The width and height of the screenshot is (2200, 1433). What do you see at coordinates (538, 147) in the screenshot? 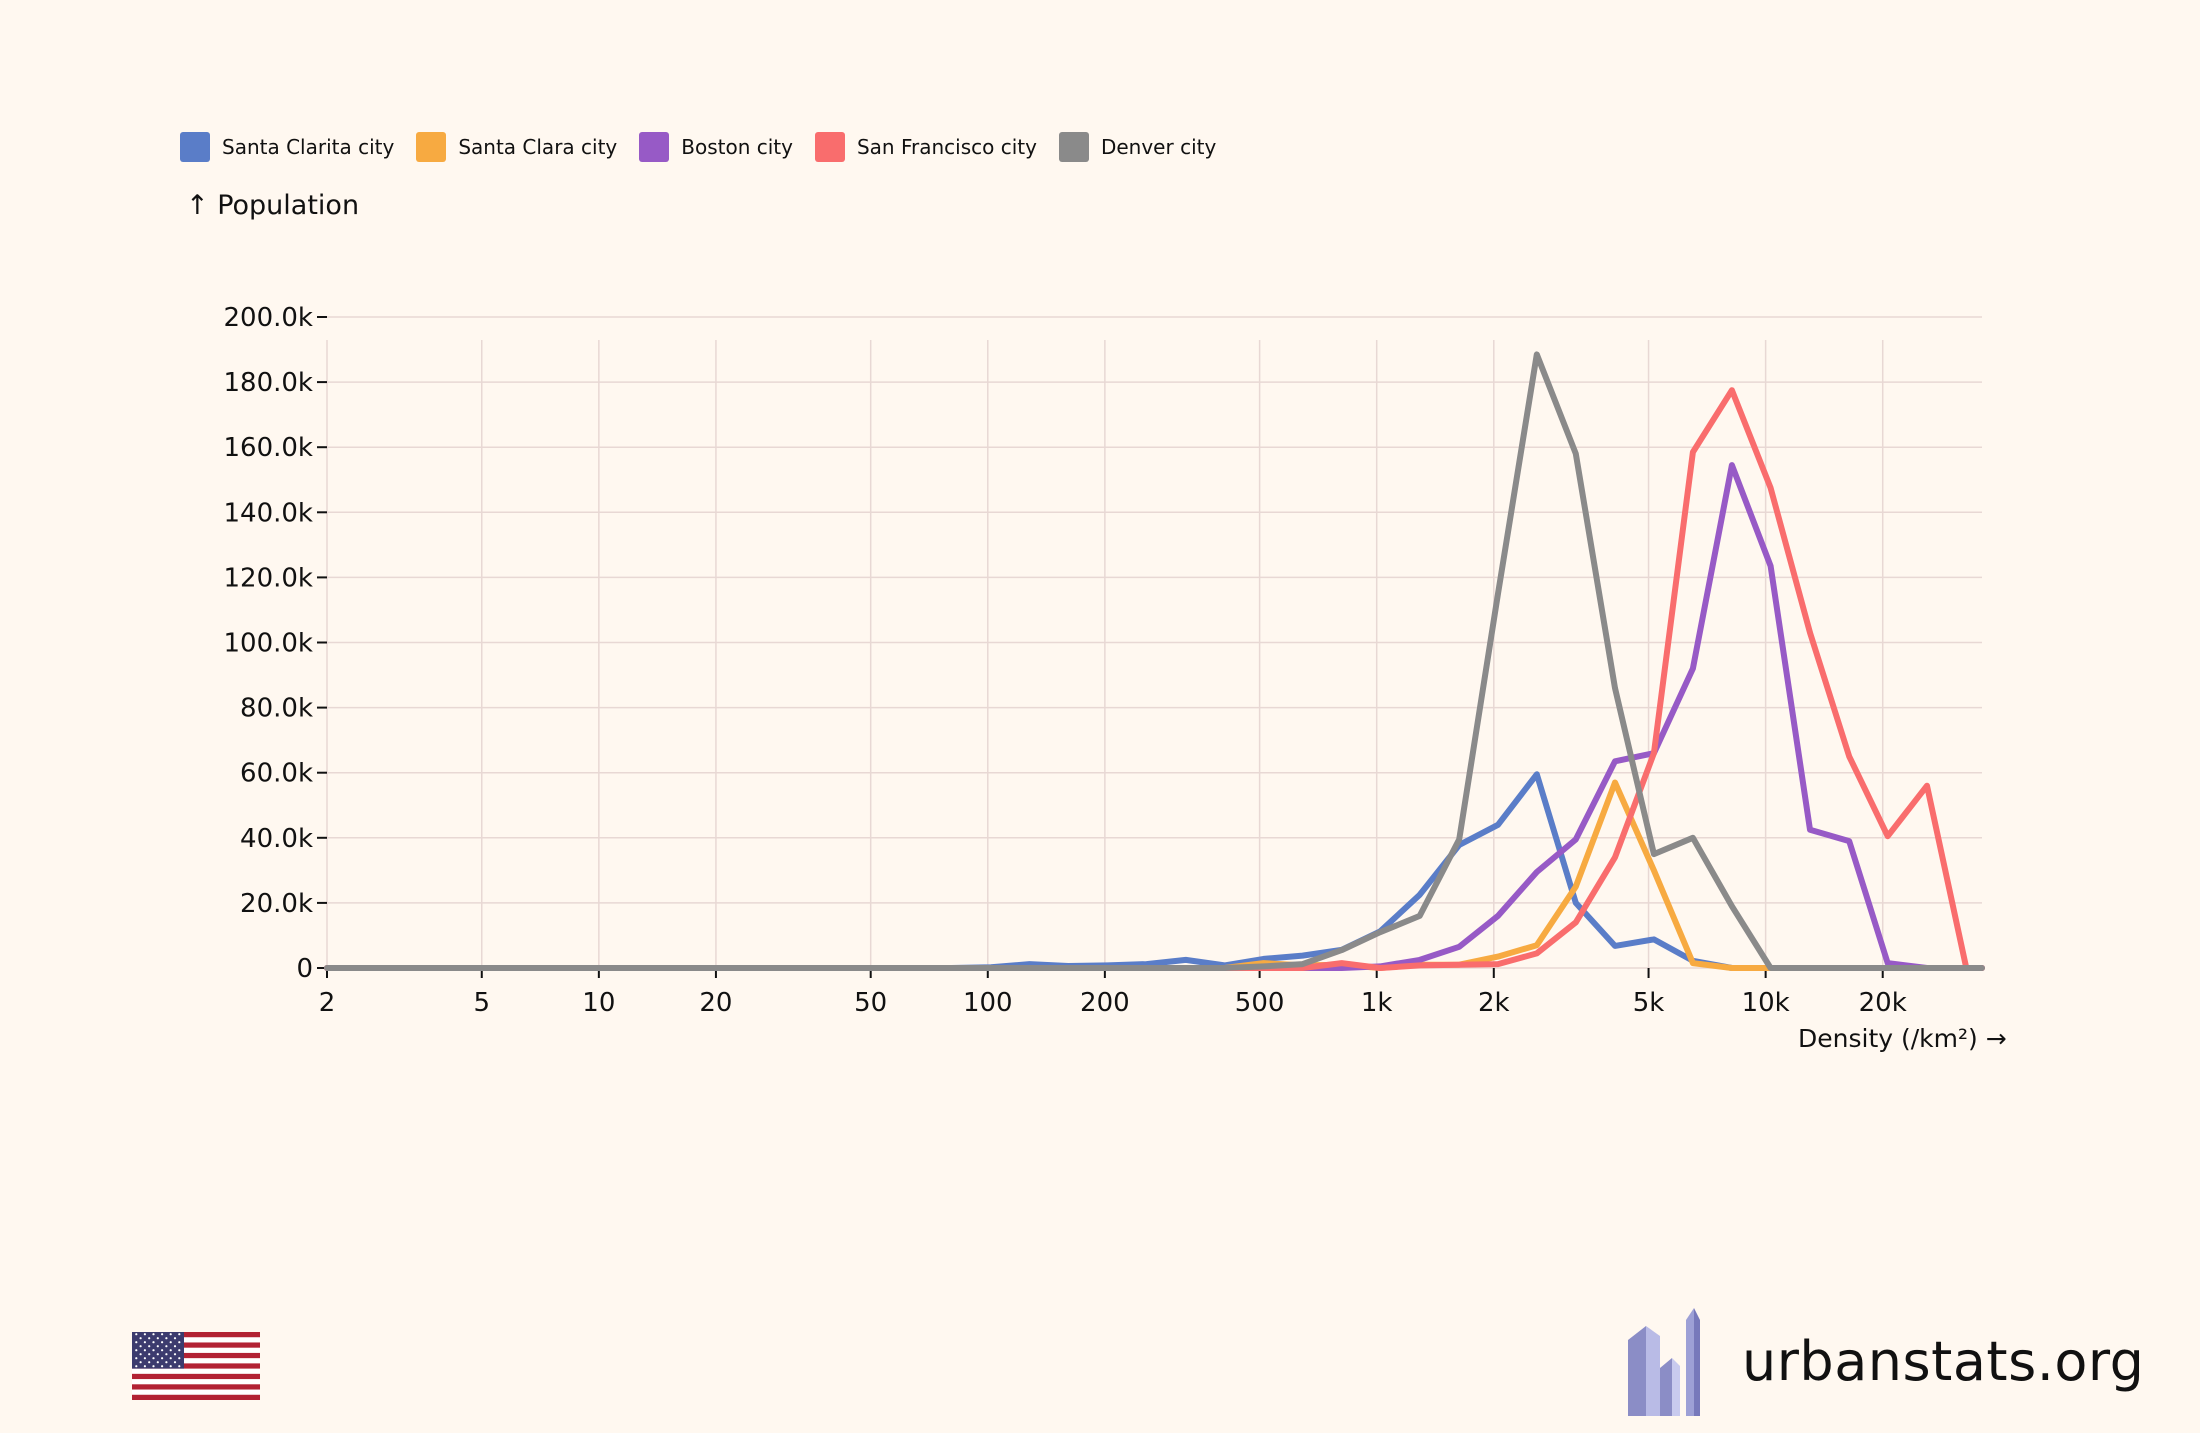
I see `legend-label: Santa Clara city` at bounding box center [538, 147].